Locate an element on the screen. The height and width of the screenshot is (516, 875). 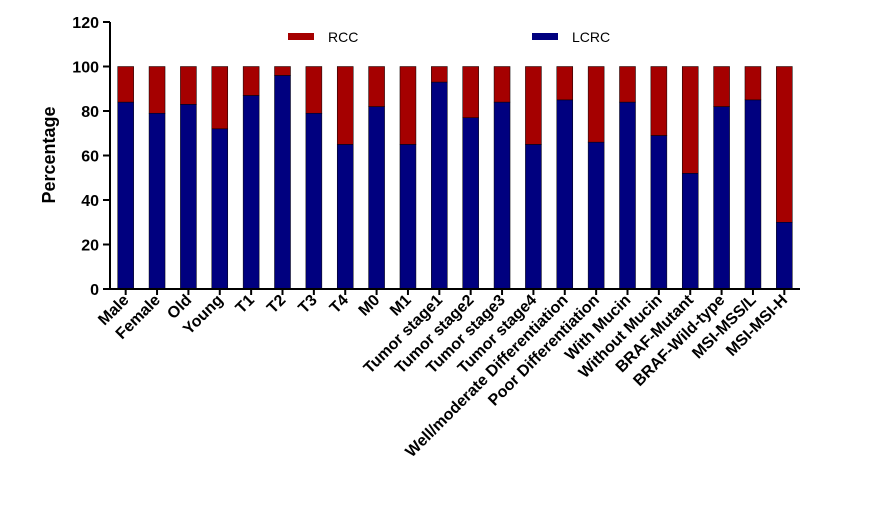
legend: RCC LCRC is located at coordinates (449, 37).